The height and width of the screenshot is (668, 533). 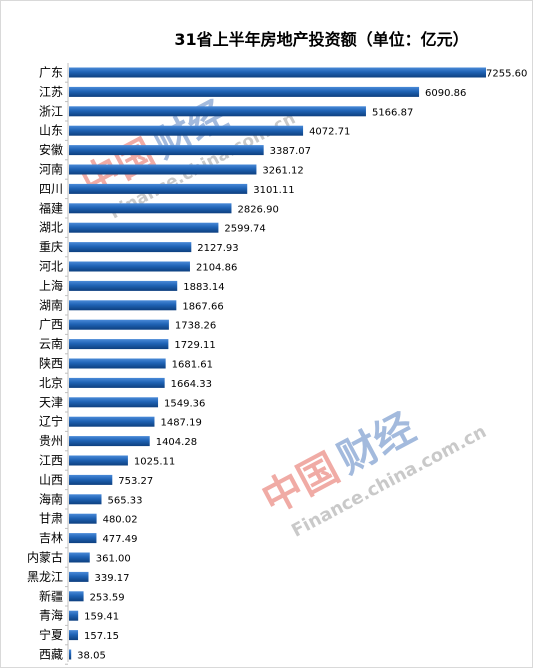 What do you see at coordinates (184, 403) in the screenshot?
I see `value-label: 1549.36` at bounding box center [184, 403].